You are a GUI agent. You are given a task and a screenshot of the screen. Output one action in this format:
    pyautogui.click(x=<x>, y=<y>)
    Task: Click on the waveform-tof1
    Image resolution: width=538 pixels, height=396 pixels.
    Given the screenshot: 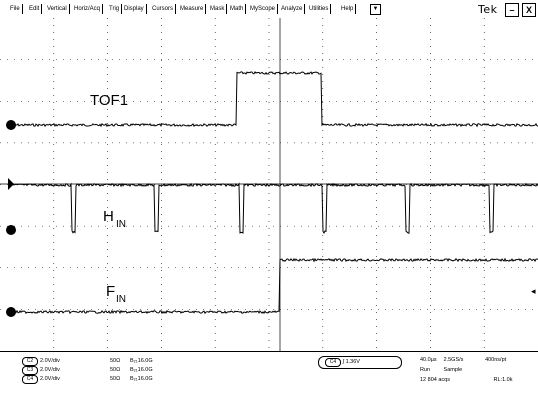 What is the action you would take?
    pyautogui.click(x=274, y=99)
    